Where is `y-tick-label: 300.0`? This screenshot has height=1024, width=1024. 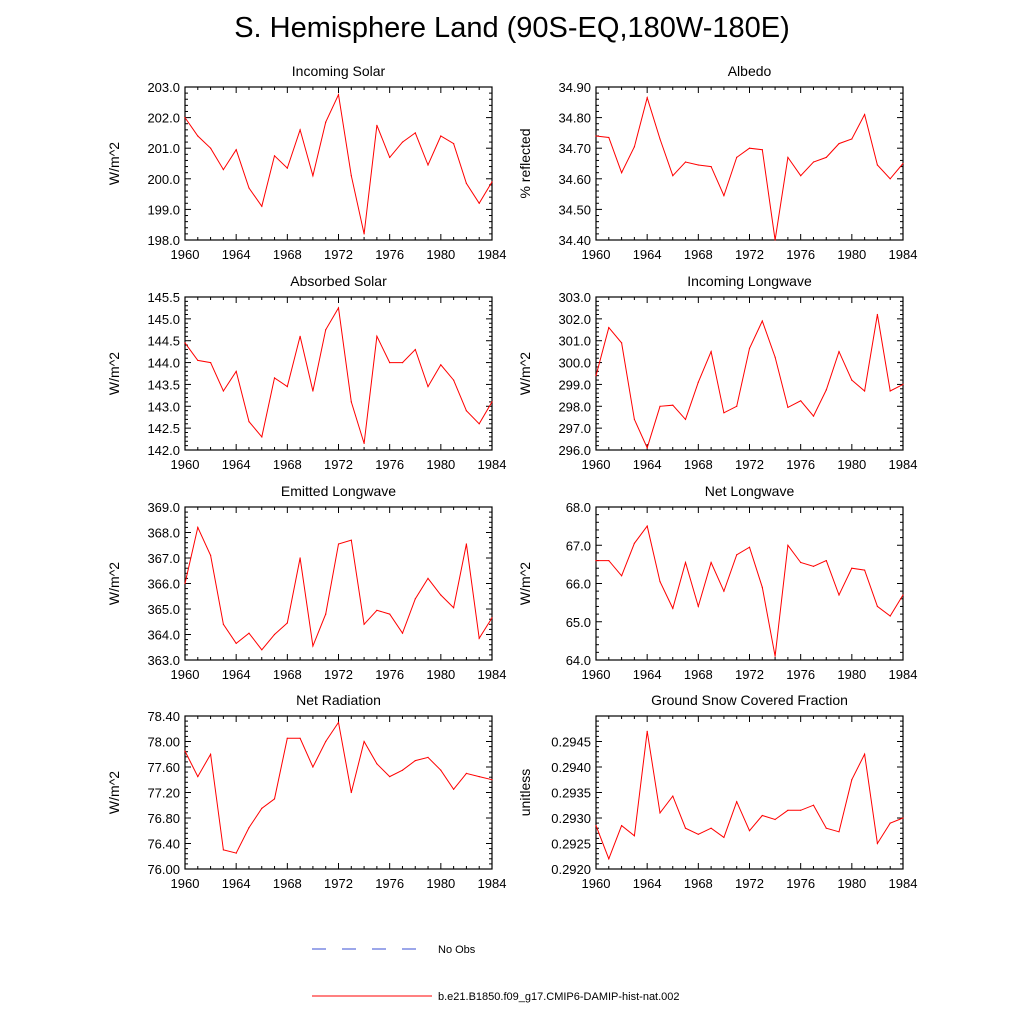 y-tick-label: 300.0 is located at coordinates (574, 363).